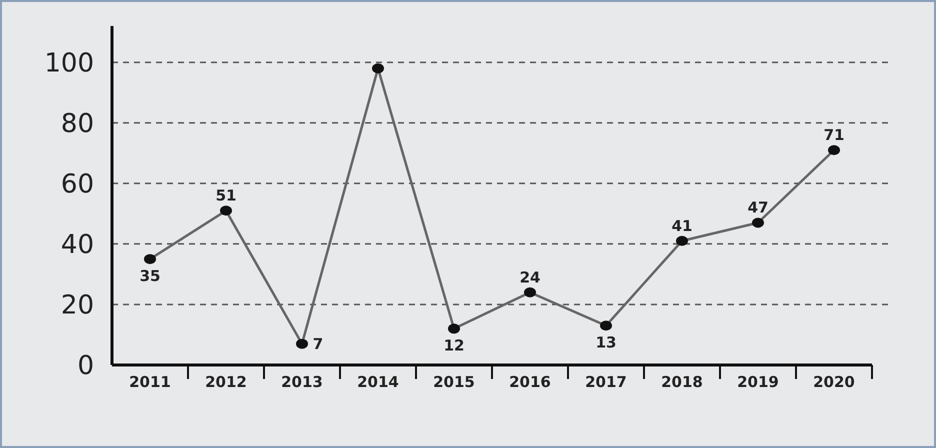 This screenshot has width=936, height=448. I want to click on x-tick-label: 2013, so click(302, 382).